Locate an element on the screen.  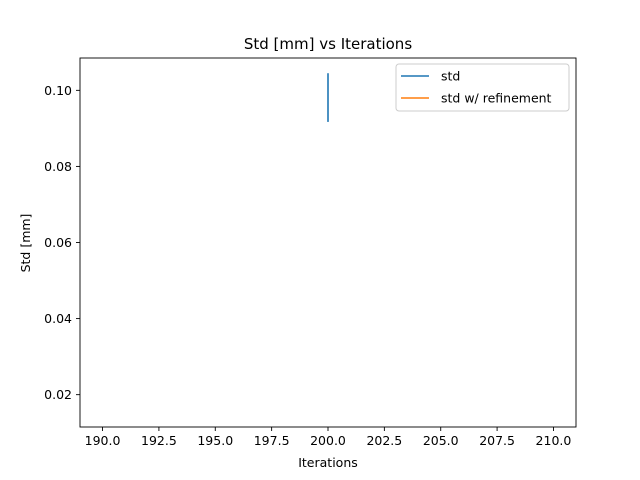
x-tick-label: 205.0 is located at coordinates (441, 440).